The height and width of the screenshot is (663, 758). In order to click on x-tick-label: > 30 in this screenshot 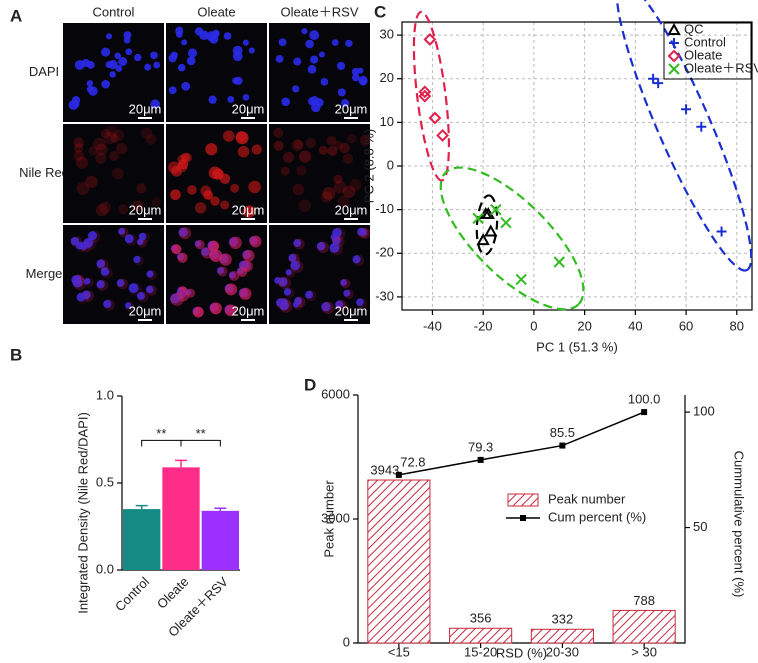, I will do `click(644, 651)`.